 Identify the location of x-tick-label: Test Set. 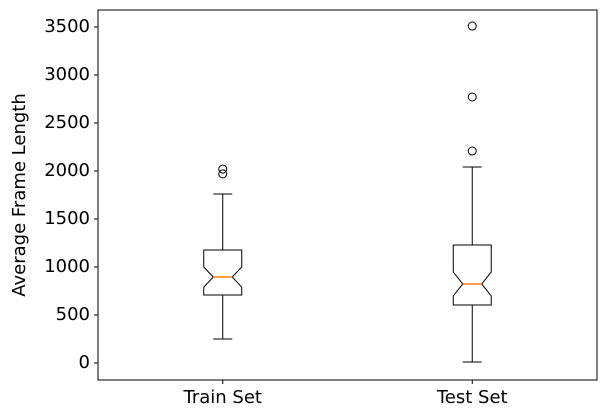
(472, 397).